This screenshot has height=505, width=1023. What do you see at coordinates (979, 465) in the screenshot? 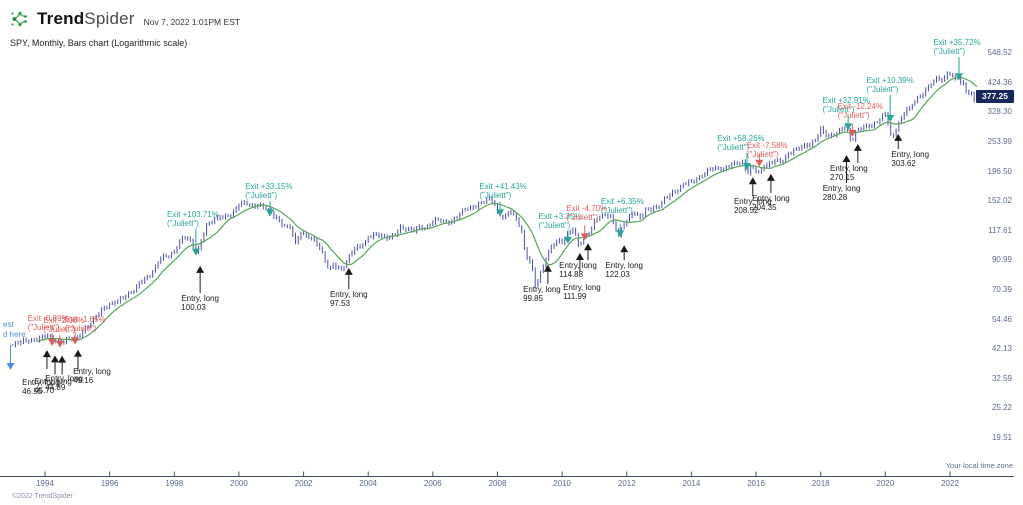
I see `timezone-note: Your local time zone` at bounding box center [979, 465].